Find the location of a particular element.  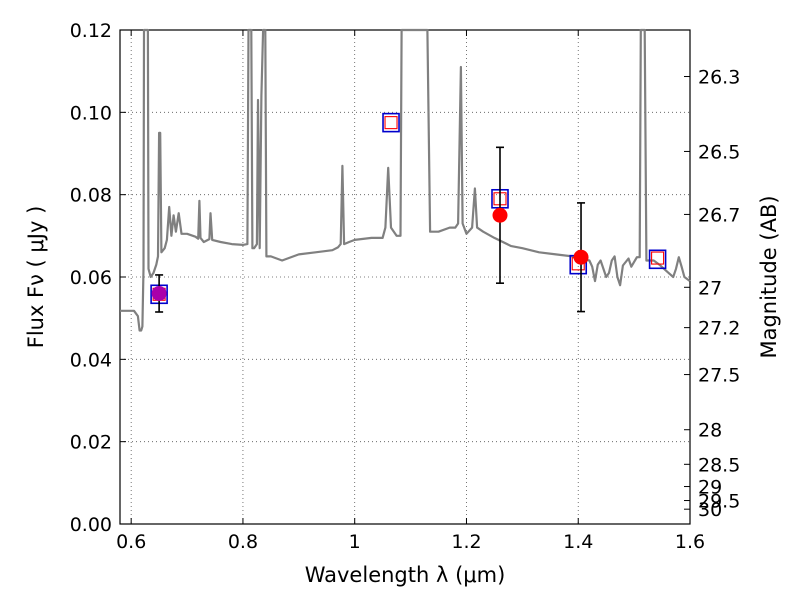

y-axis-right-label: Magnitude (AB) is located at coordinates (769, 276).